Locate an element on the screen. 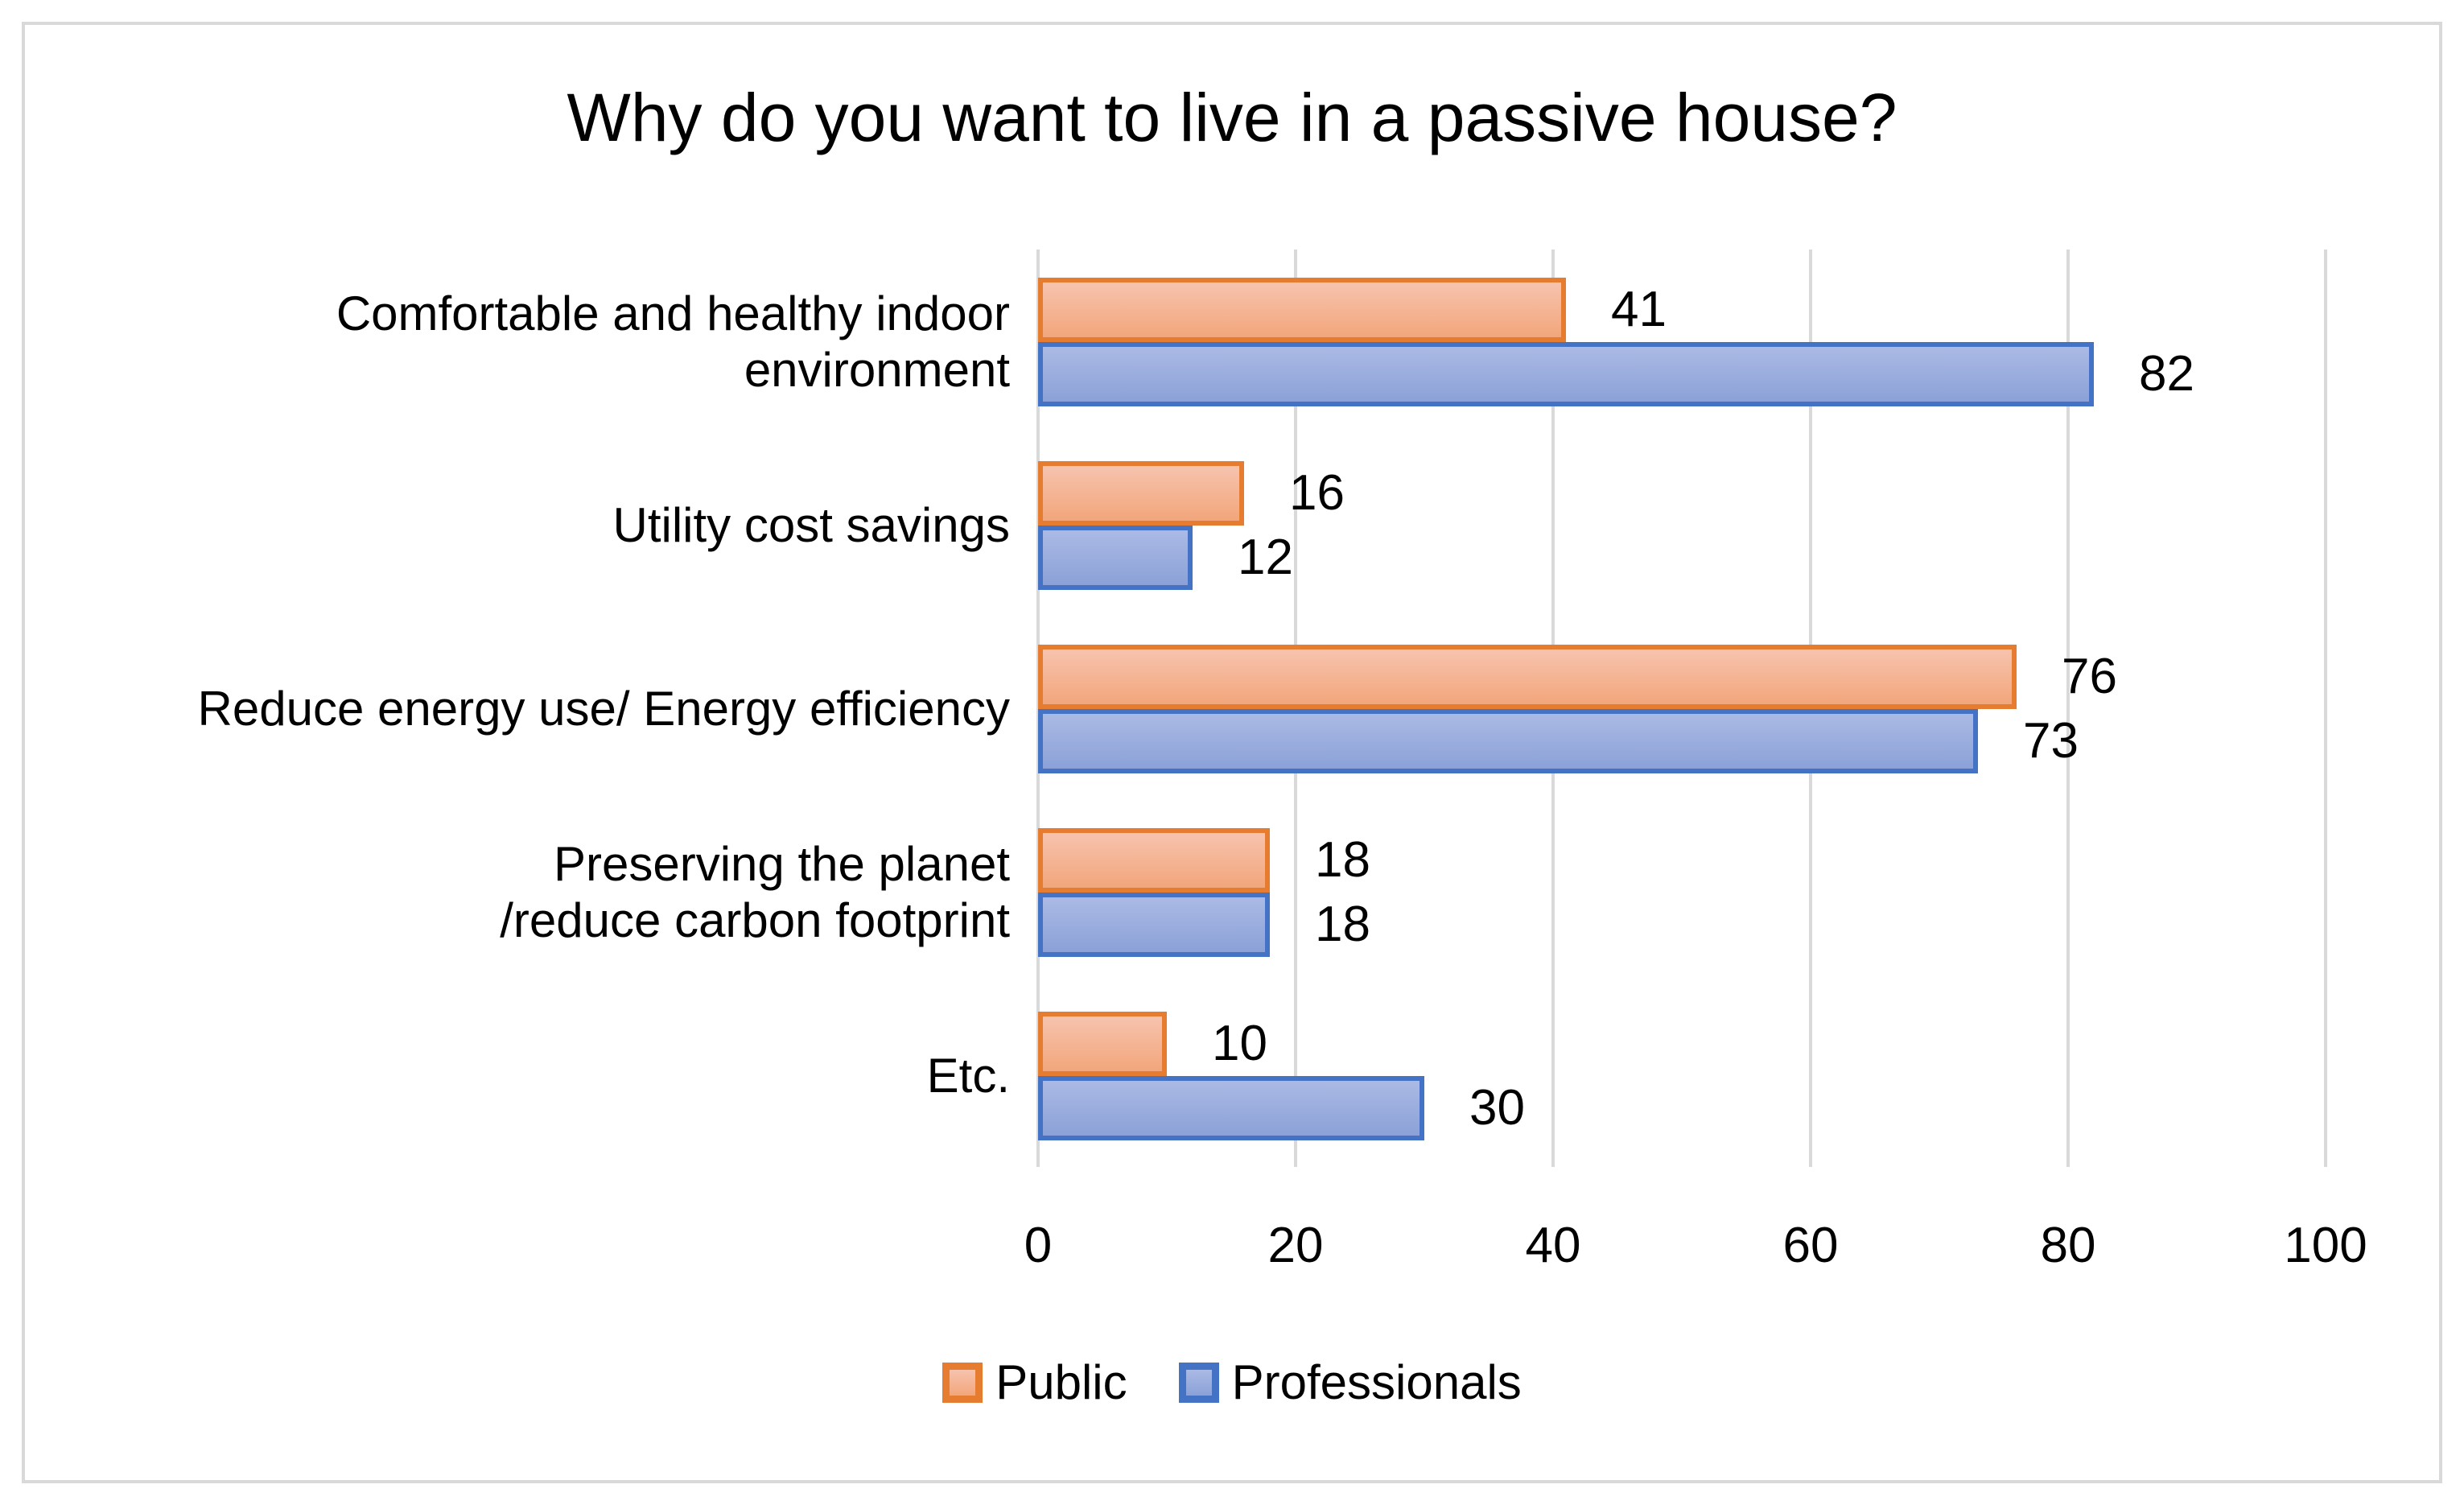 The height and width of the screenshot is (1505, 2464). category-label-1: Utility cost savings is located at coordinates (811, 525).